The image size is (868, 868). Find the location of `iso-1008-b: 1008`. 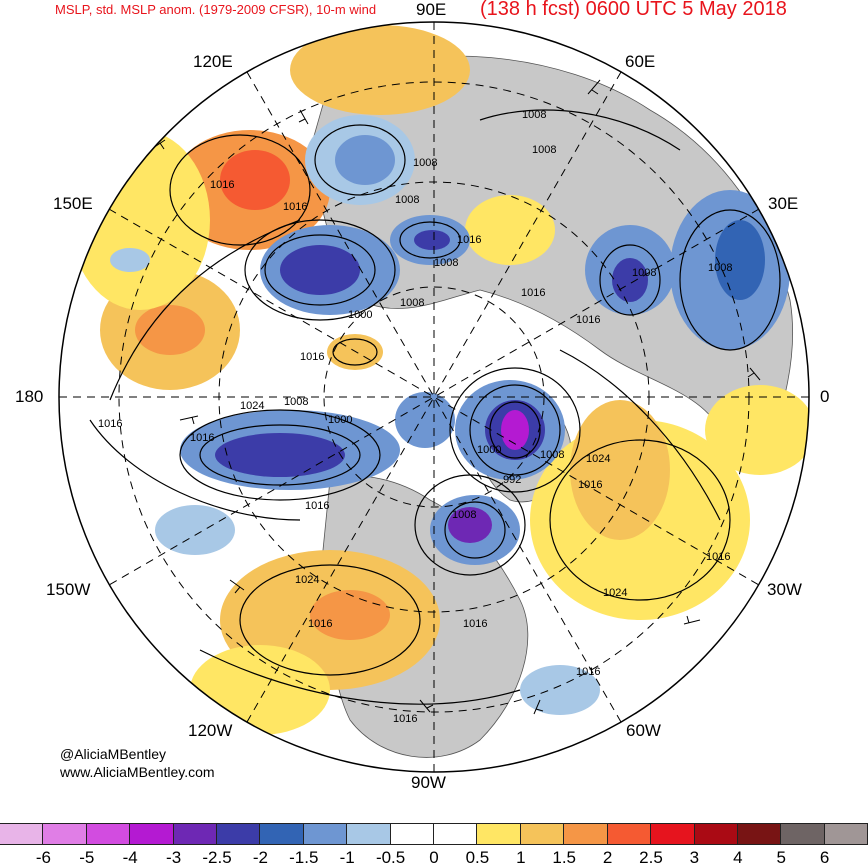

iso-1008-b: 1008 is located at coordinates (544, 150).